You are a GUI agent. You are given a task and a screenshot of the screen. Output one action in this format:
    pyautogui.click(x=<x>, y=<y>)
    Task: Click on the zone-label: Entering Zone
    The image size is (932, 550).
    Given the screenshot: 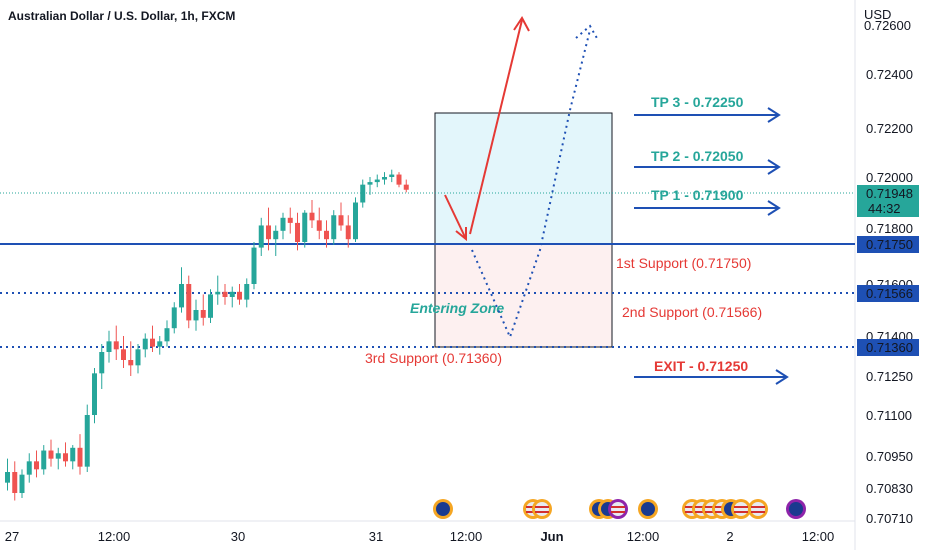 What is the action you would take?
    pyautogui.click(x=457, y=308)
    